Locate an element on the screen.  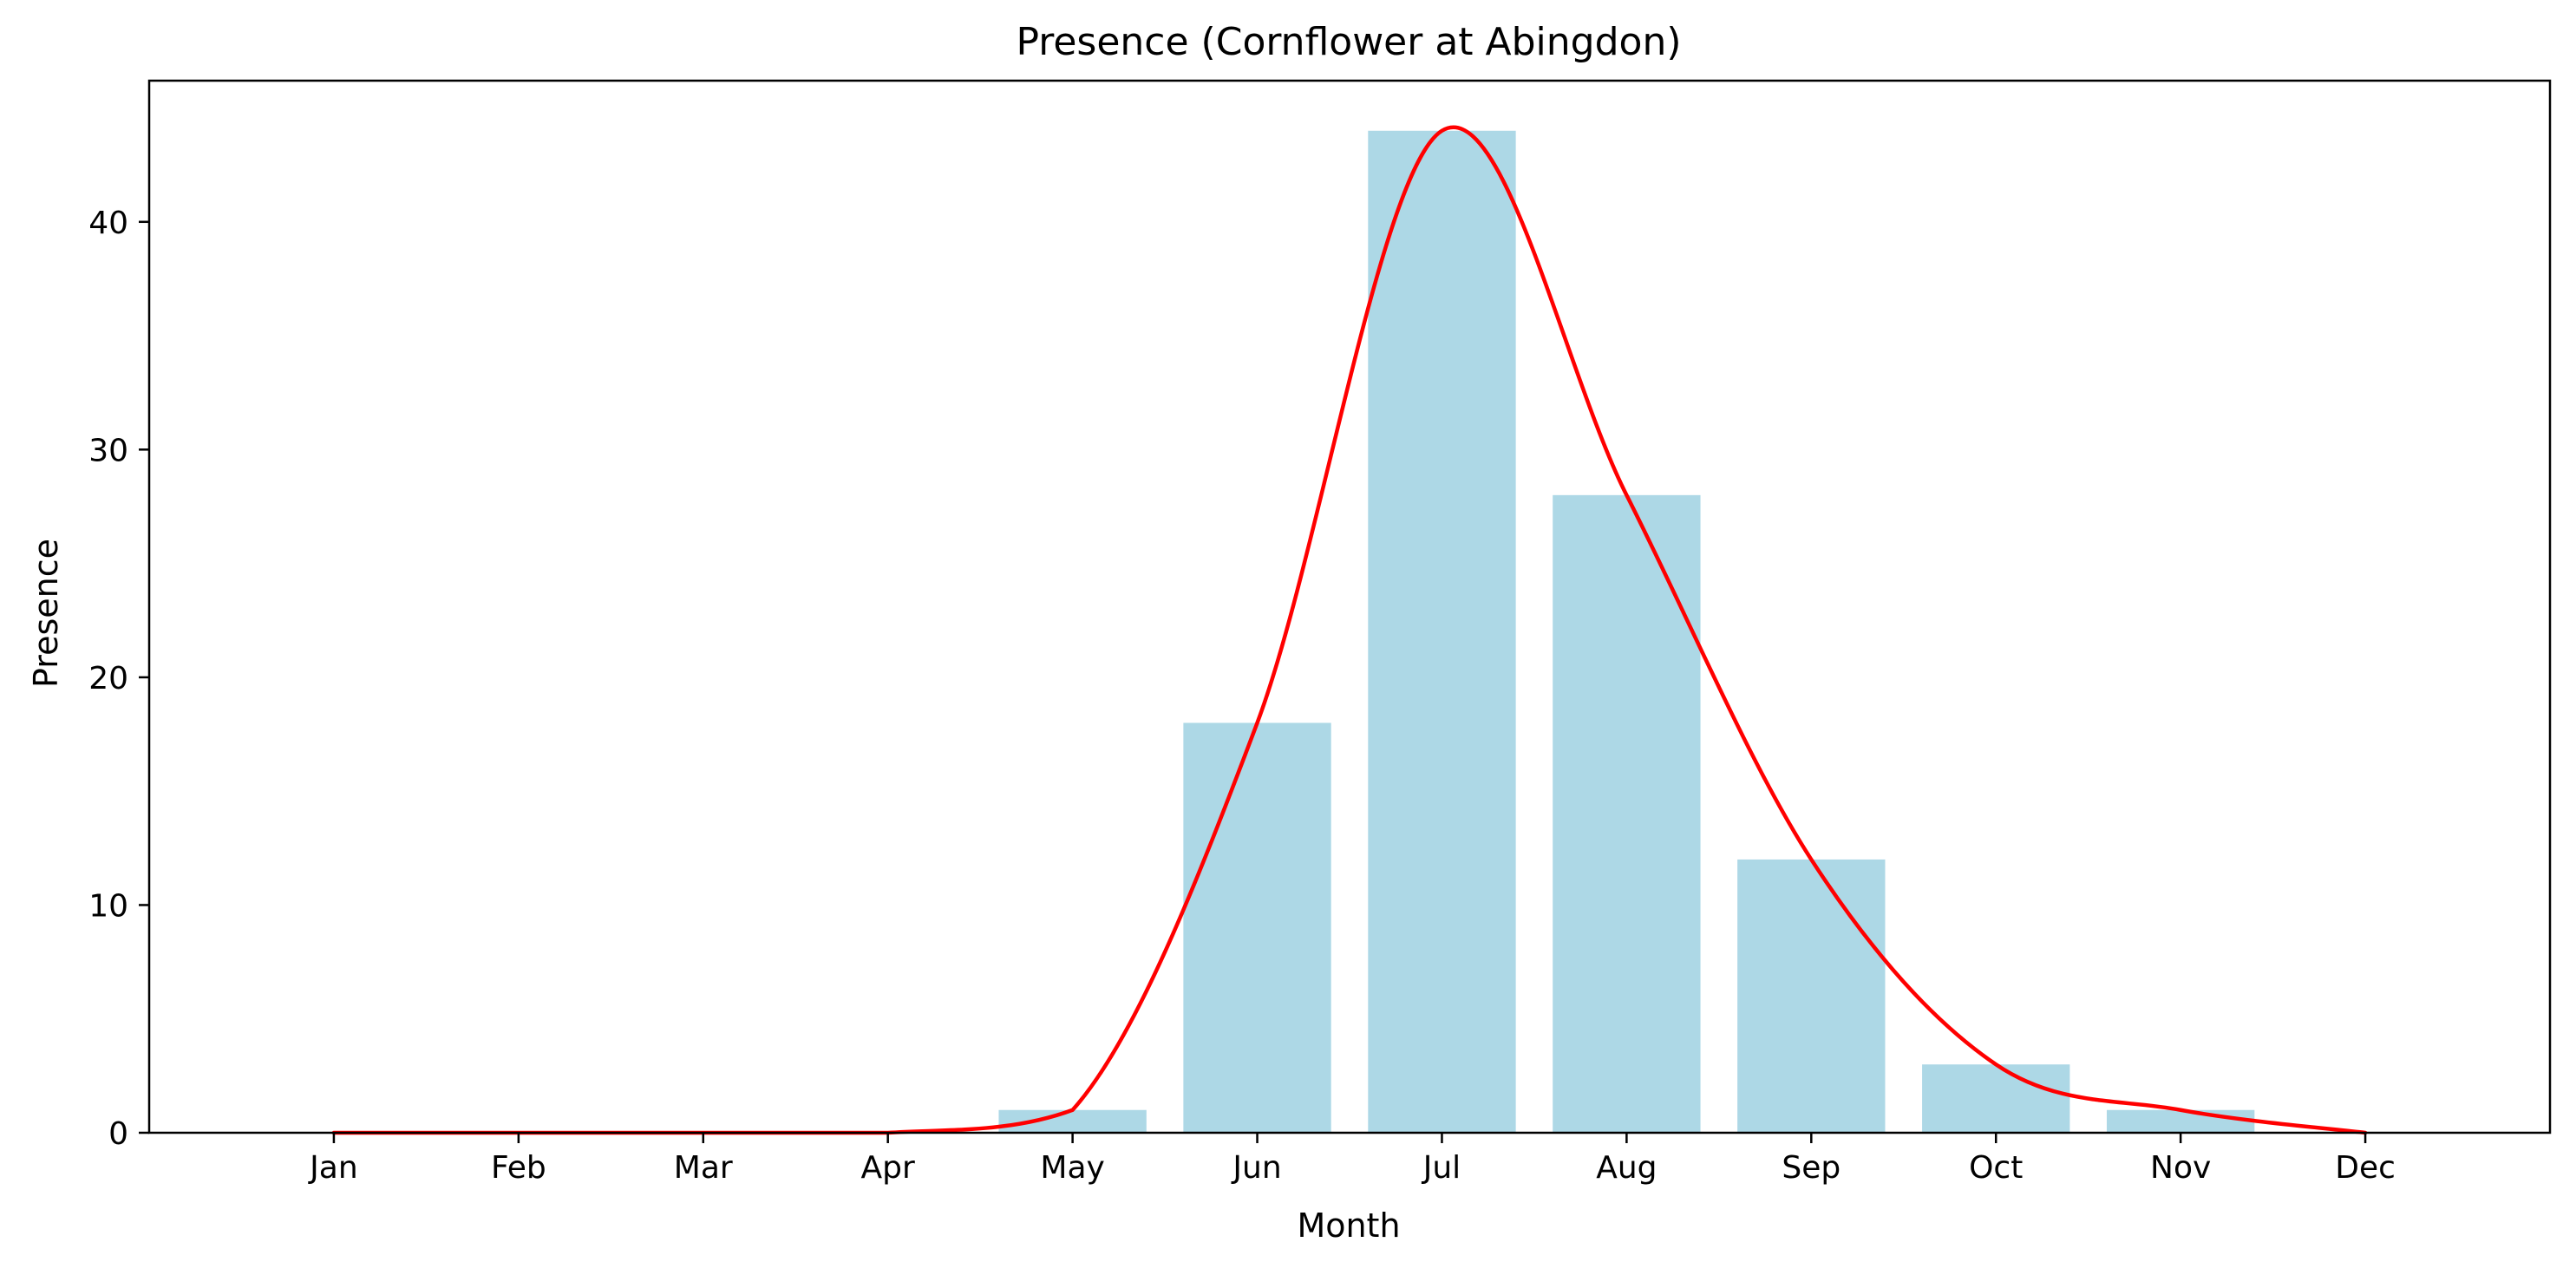
y-tick-label-0: 0 is located at coordinates (118, 1134).